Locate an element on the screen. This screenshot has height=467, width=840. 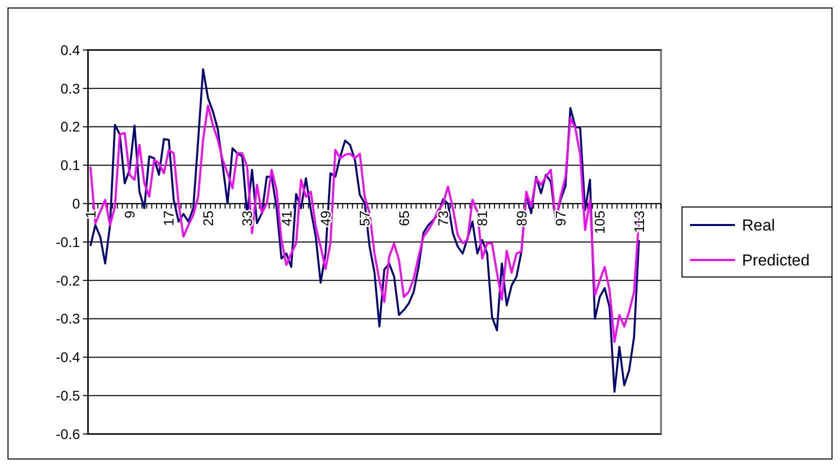
legend-label: Real is located at coordinates (758, 226).